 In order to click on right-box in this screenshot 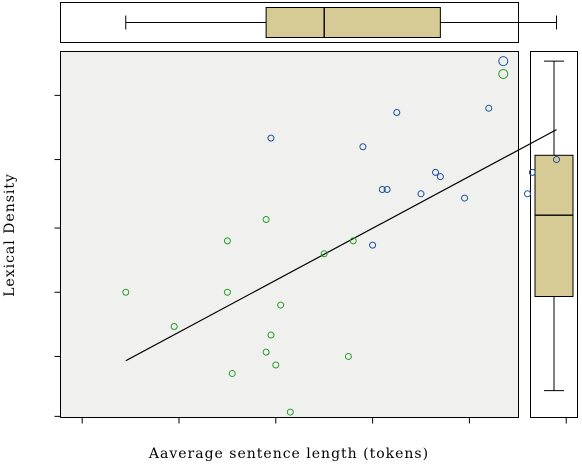, I will do `click(554, 226)`.